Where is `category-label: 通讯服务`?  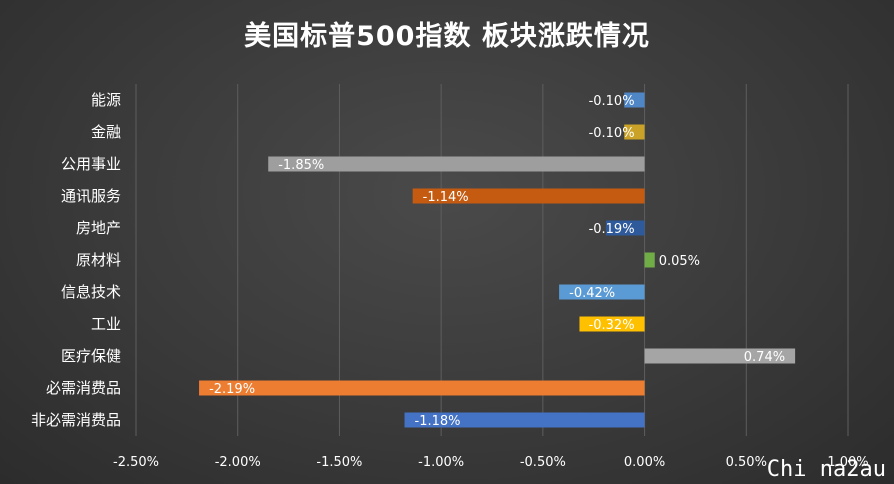
category-label: 通讯服务 is located at coordinates (91, 196).